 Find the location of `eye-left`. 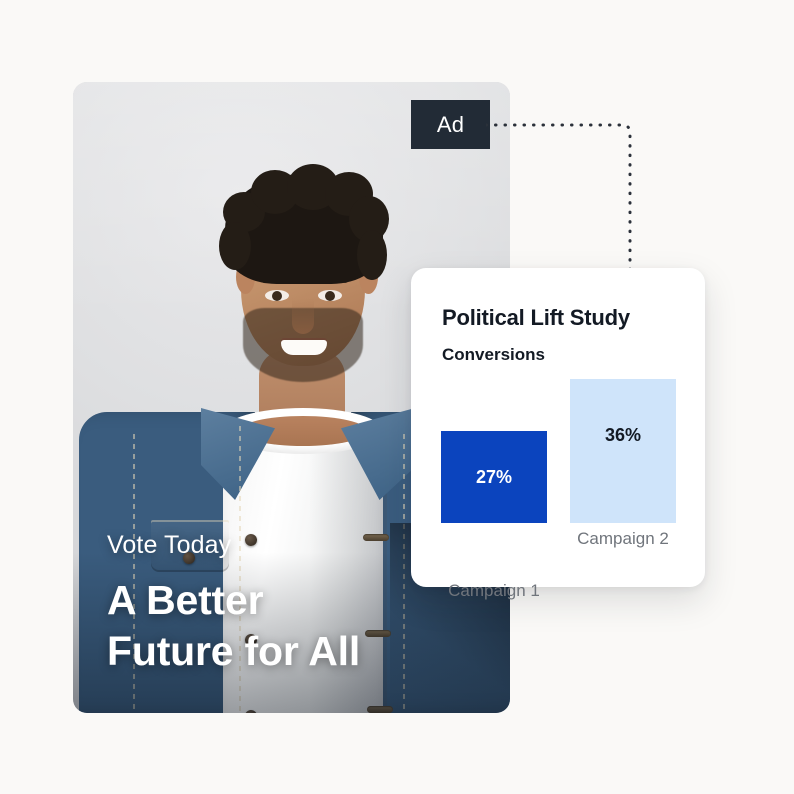

eye-left is located at coordinates (277, 295).